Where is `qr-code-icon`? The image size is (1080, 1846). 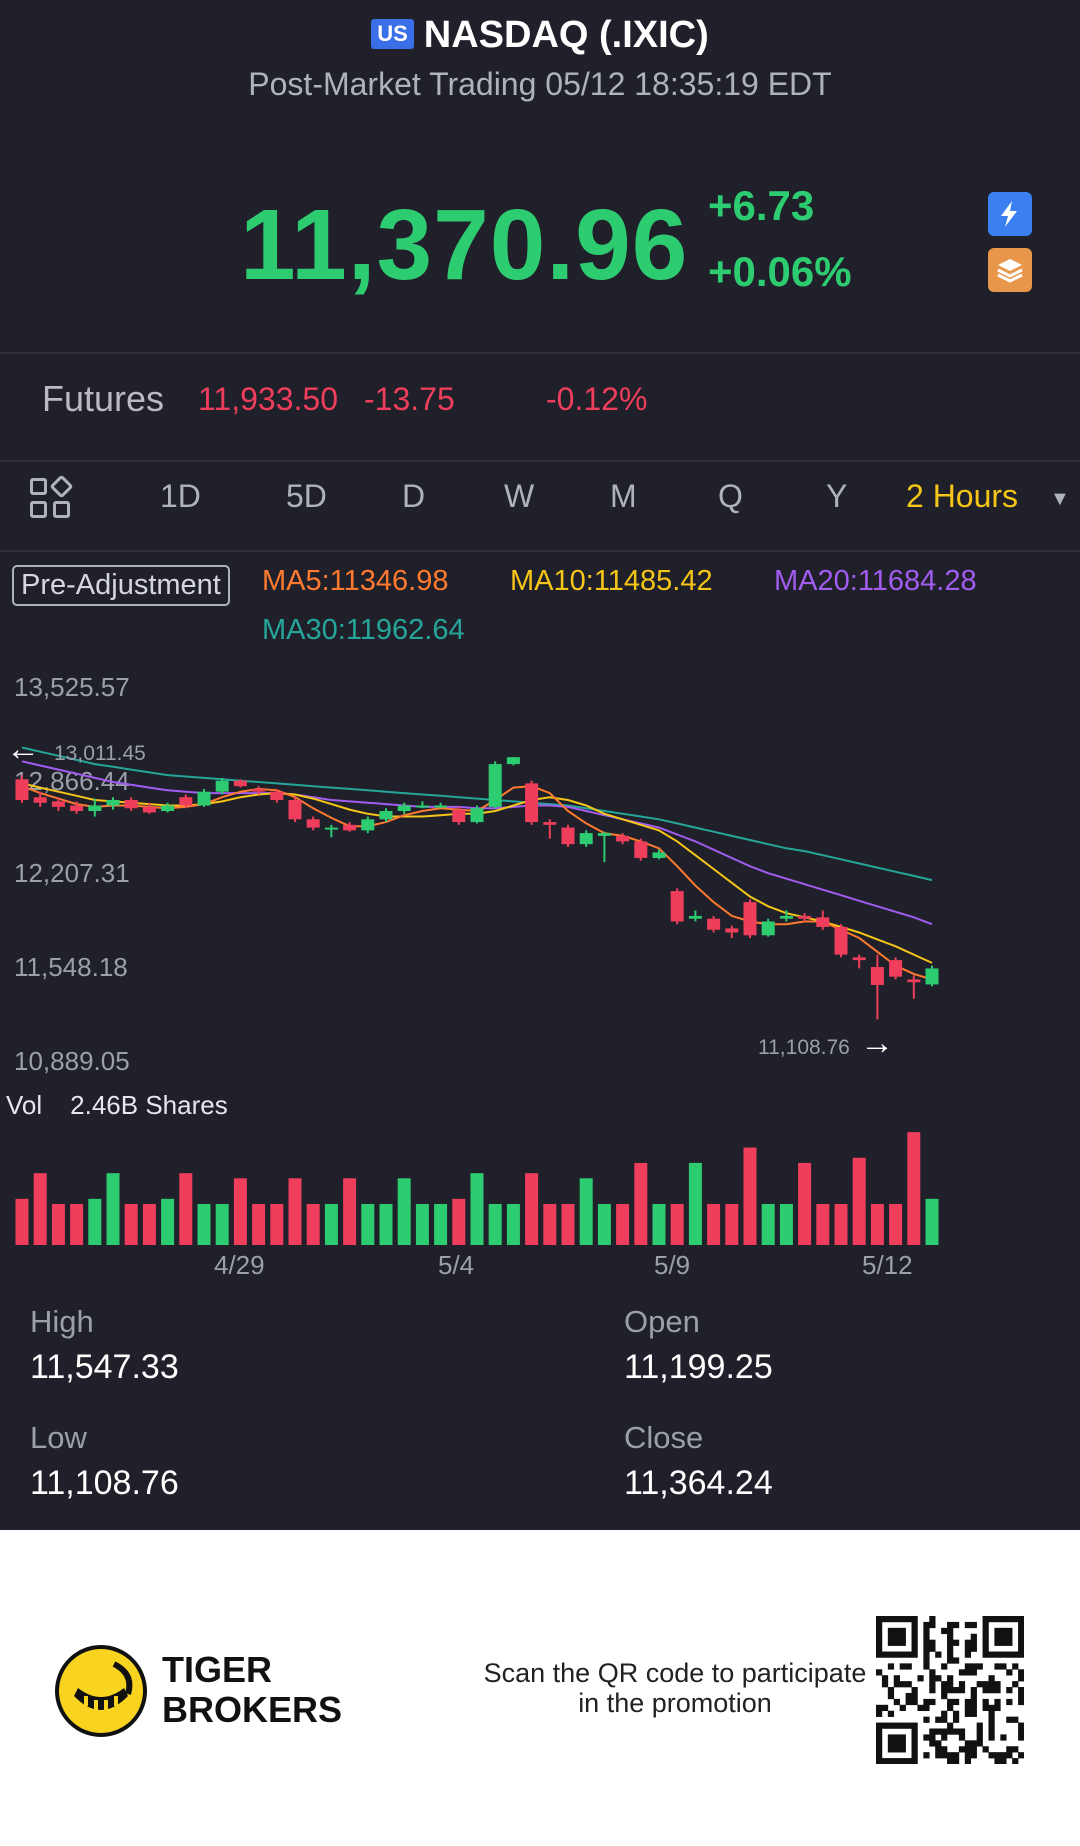
qr-code-icon is located at coordinates (950, 1690).